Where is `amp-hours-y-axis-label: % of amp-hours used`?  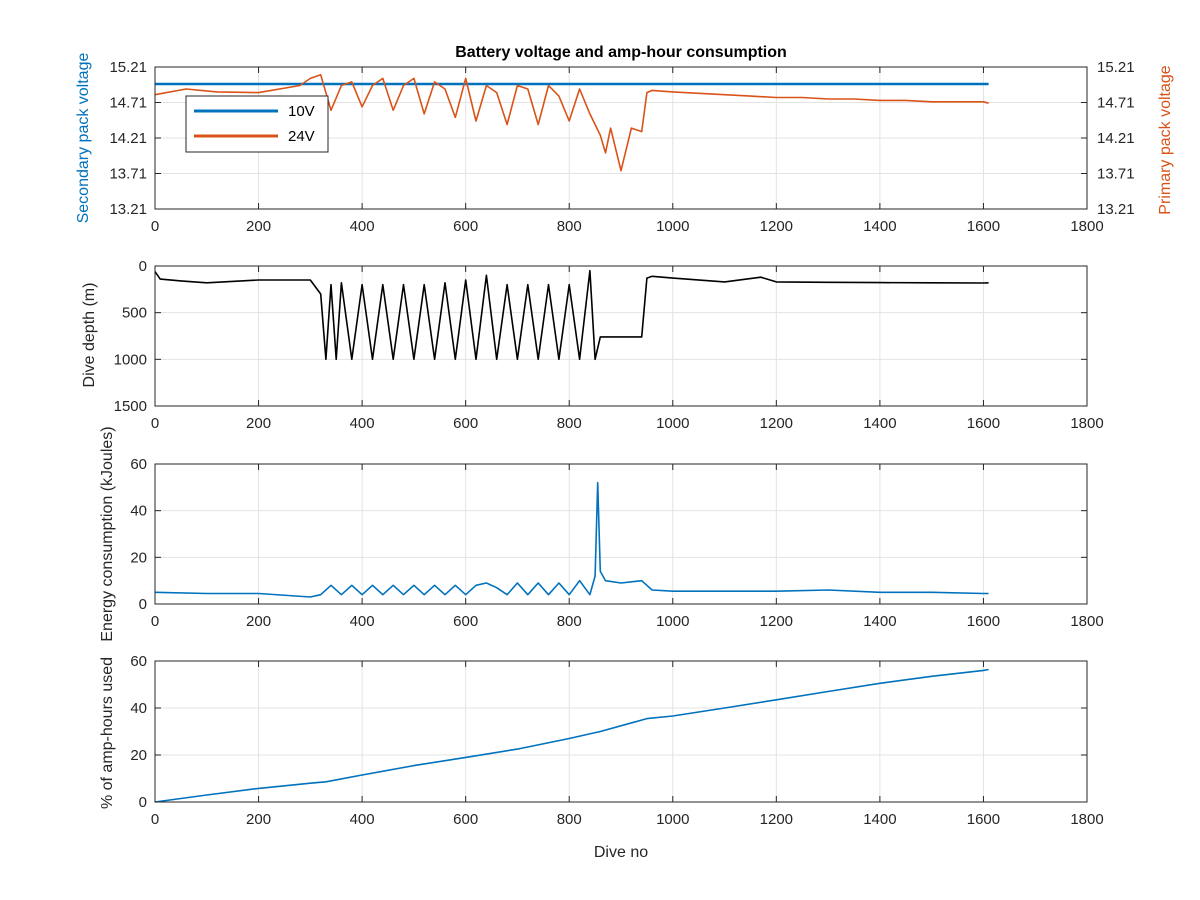 amp-hours-y-axis-label: % of amp-hours used is located at coordinates (107, 733).